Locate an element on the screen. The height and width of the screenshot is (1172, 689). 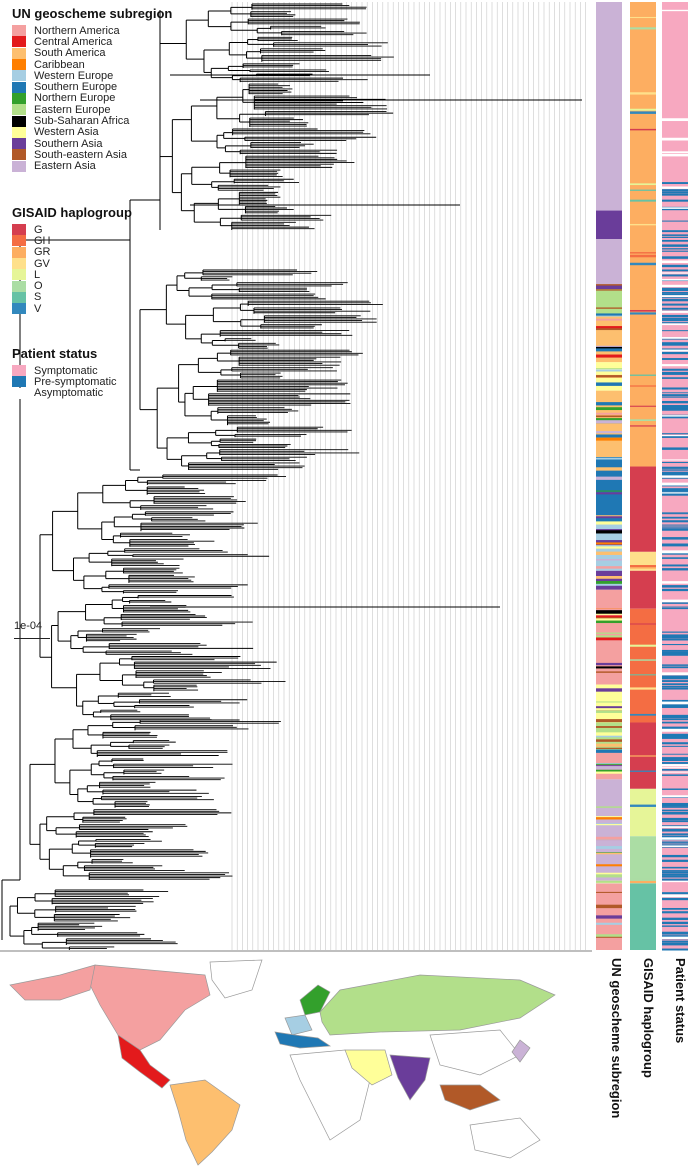
australia-shape is located at coordinates (505, 1138).